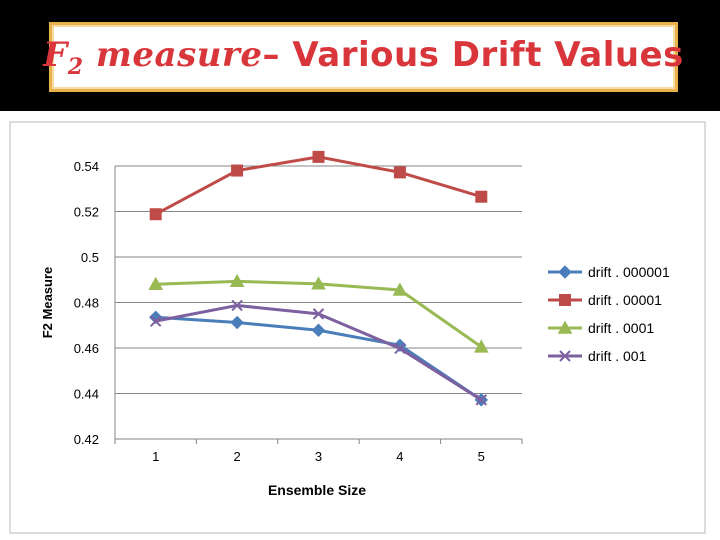 This screenshot has height=540, width=720. I want to click on y-tick-label: 0.42, so click(86, 439).